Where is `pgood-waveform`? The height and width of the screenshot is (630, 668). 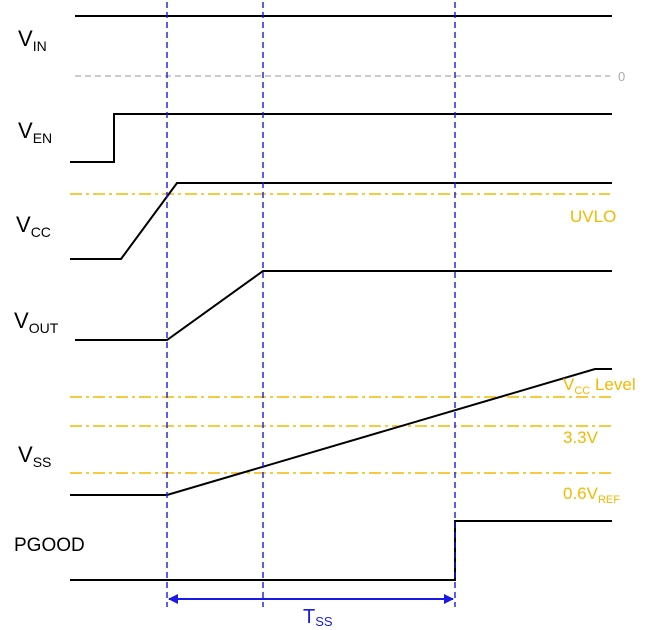
pgood-waveform is located at coordinates (341, 550).